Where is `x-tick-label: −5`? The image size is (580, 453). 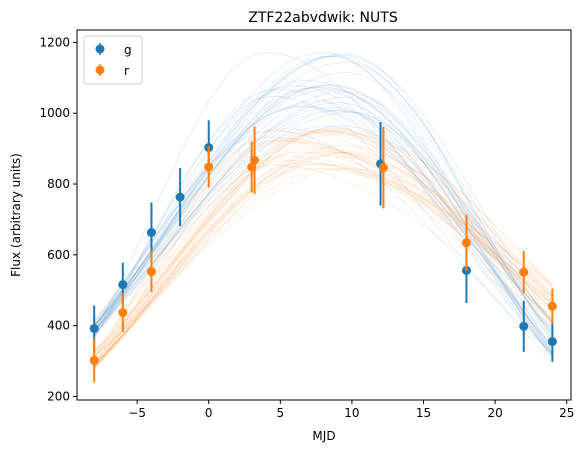 x-tick-label: −5 is located at coordinates (137, 413).